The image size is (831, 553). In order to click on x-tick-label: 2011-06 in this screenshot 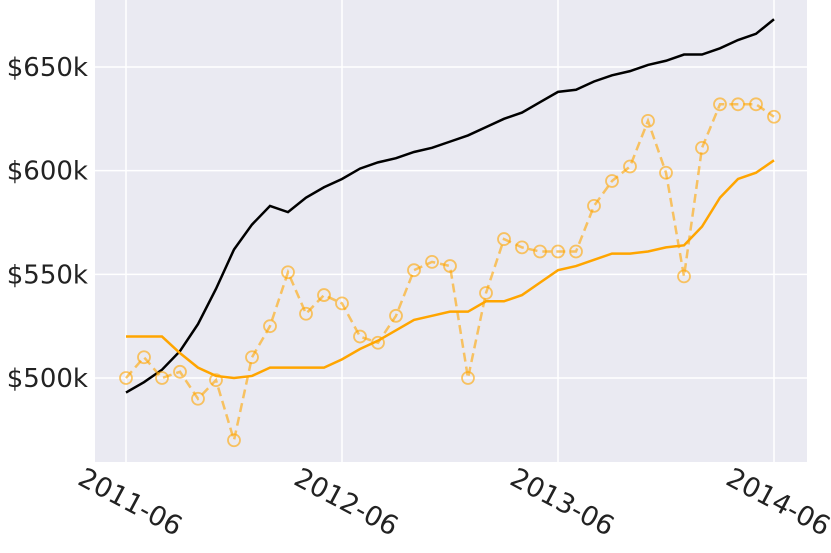, I will do `click(130, 502)`.